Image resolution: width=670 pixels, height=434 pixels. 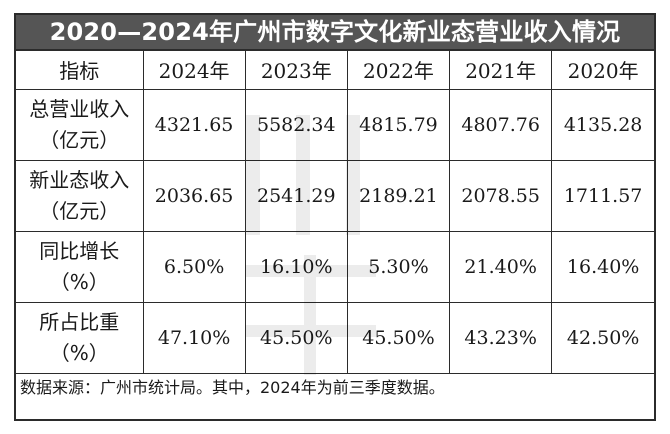 What do you see at coordinates (602, 266) in the screenshot?
I see `table-cell: 16.40%` at bounding box center [602, 266].